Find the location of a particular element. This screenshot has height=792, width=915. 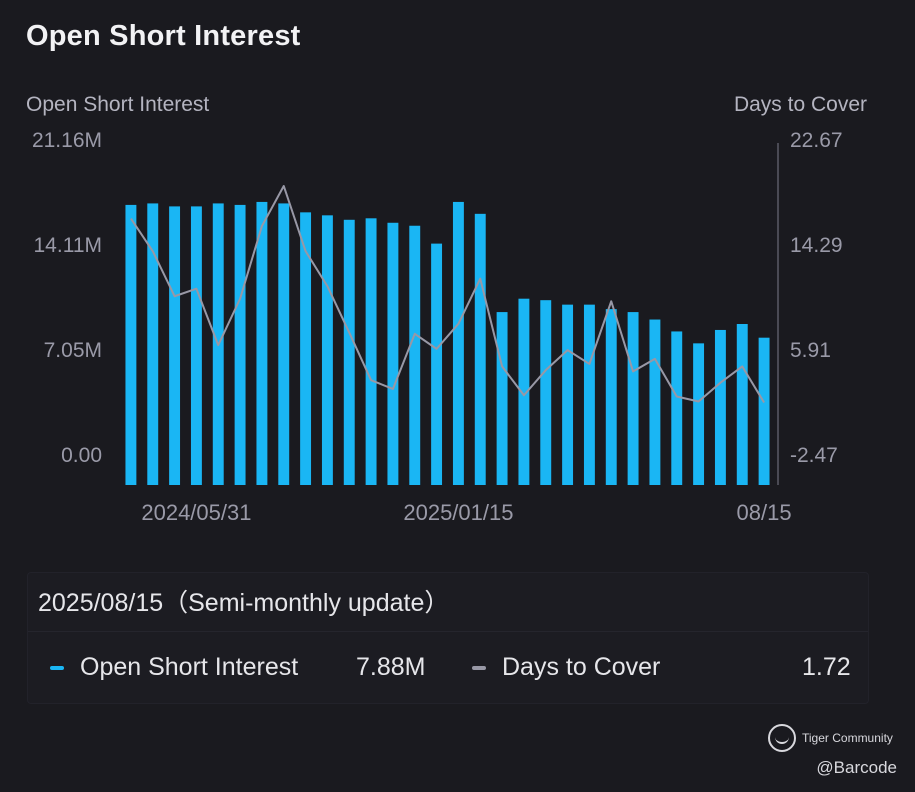

legend-label-open-short-interest: Open Short Interest is located at coordinates (189, 667).